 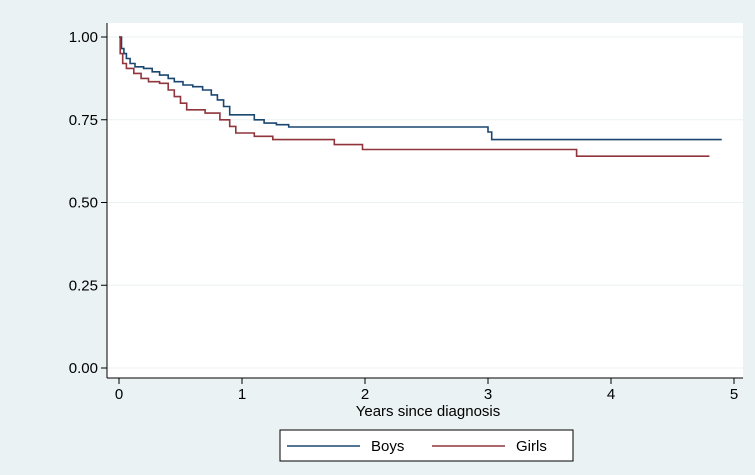 What do you see at coordinates (611, 394) in the screenshot?
I see `x-tick-label: 4` at bounding box center [611, 394].